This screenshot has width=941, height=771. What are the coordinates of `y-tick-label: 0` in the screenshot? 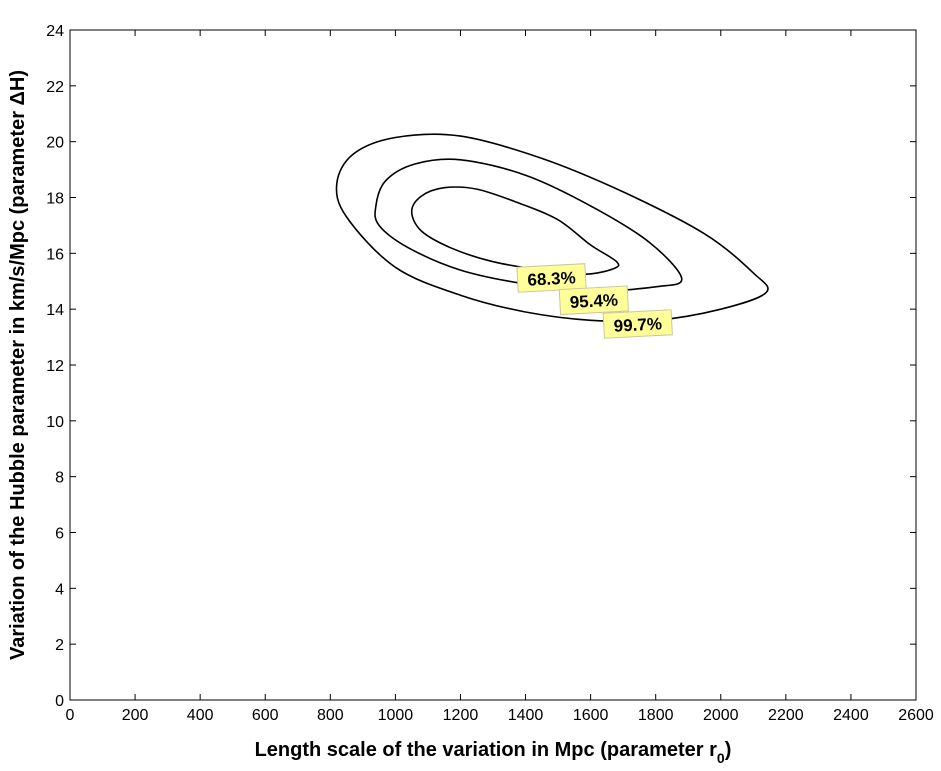 It's located at (59, 701).